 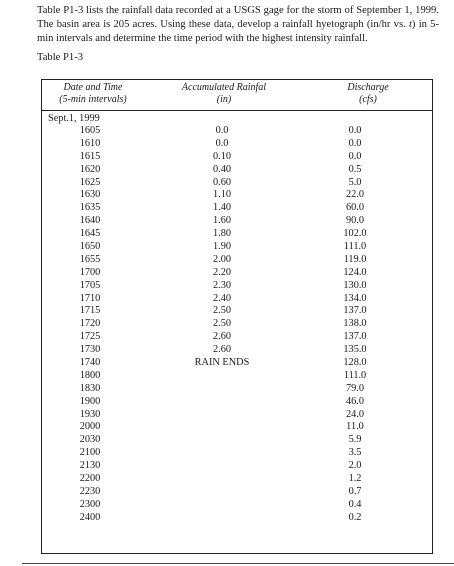 I want to click on time-cell: 1710, so click(x=90, y=298).